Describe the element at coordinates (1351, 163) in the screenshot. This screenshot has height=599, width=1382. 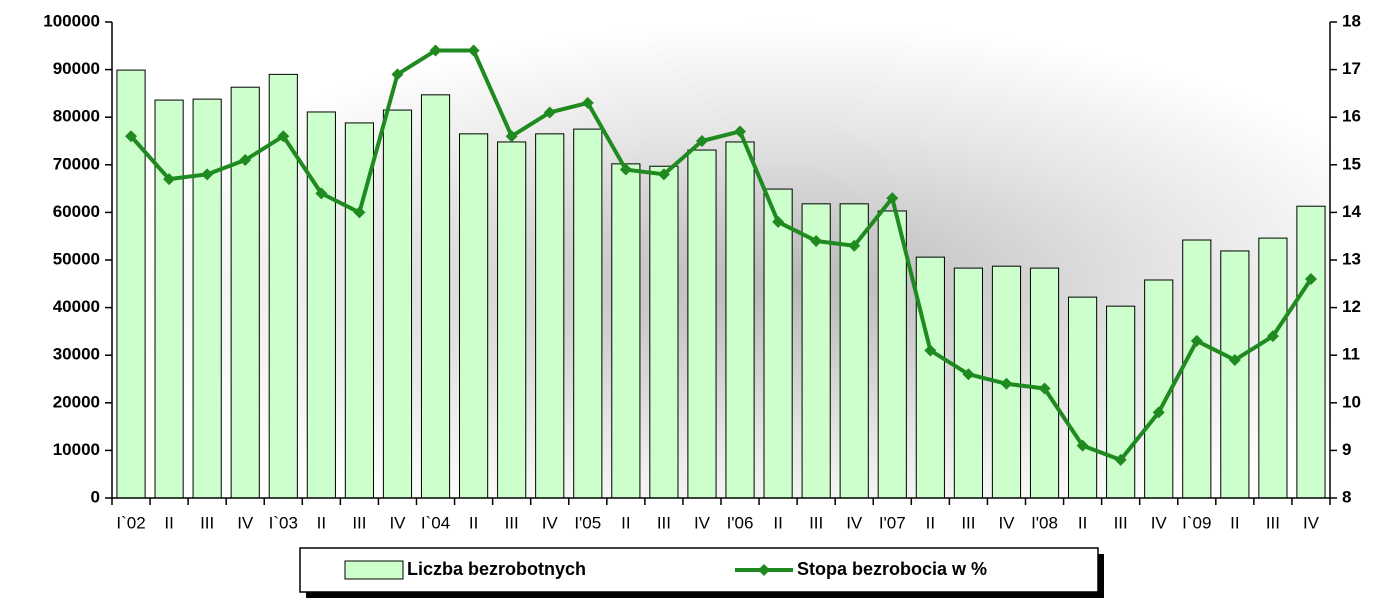
I see `y2-tick-label: 15` at that location.